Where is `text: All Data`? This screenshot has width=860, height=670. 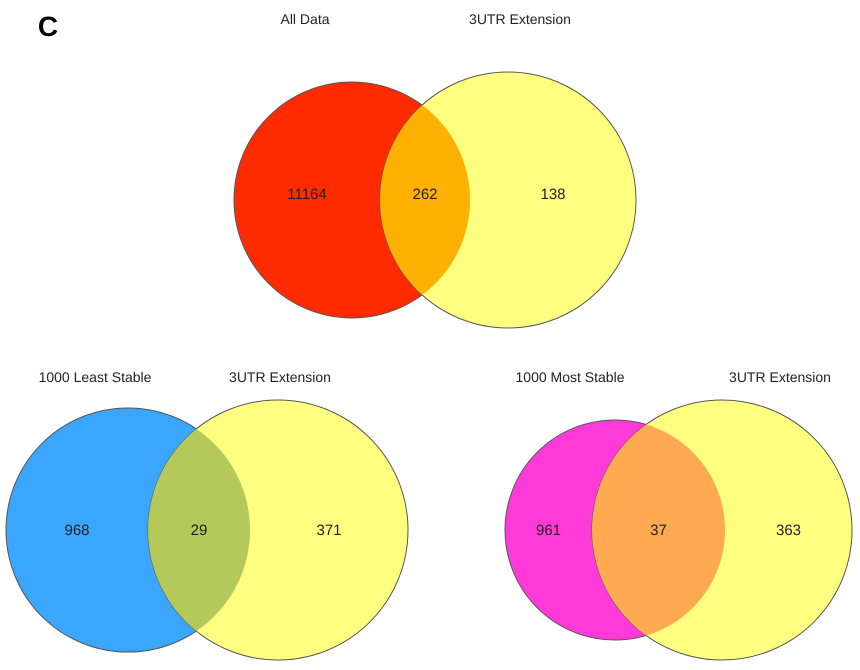 text: All Data is located at coordinates (305, 19).